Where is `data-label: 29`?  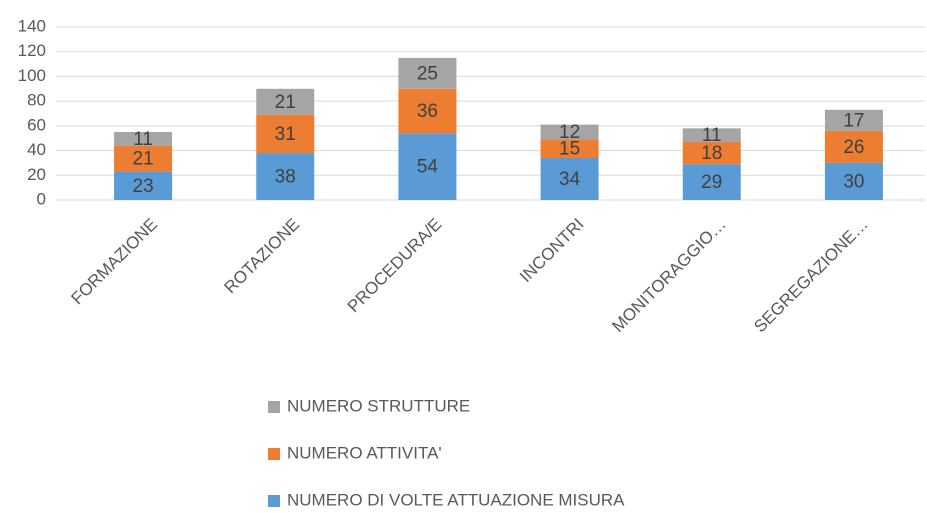
data-label: 29 is located at coordinates (711, 182).